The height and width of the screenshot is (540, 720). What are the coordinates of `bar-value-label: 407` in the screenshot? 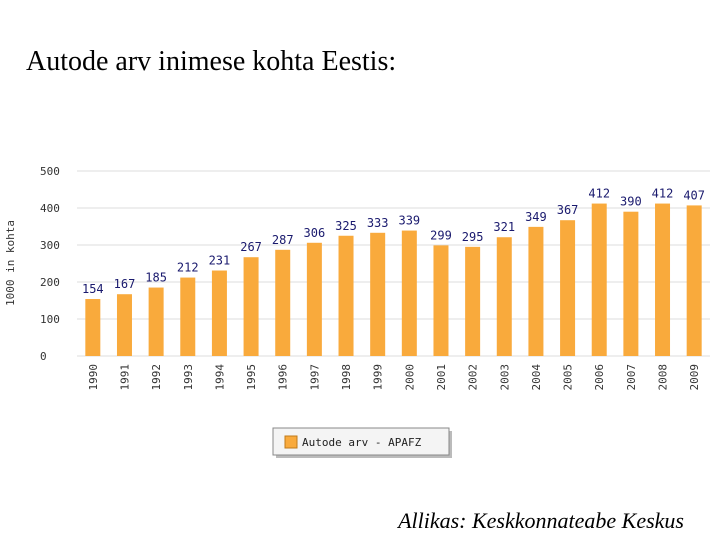 It's located at (694, 195).